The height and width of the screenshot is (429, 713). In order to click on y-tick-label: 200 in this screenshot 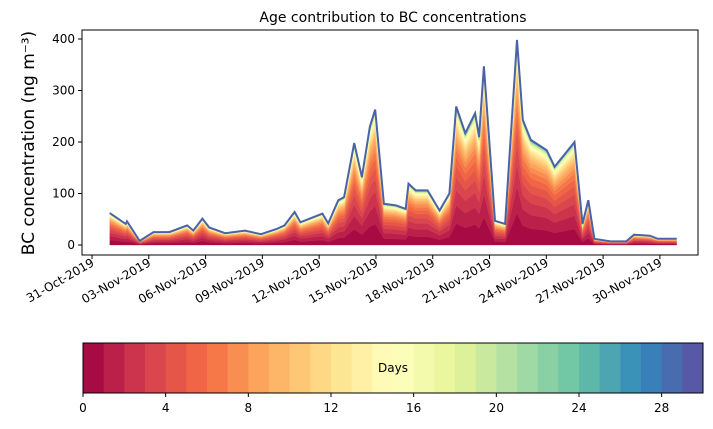, I will do `click(63, 142)`.